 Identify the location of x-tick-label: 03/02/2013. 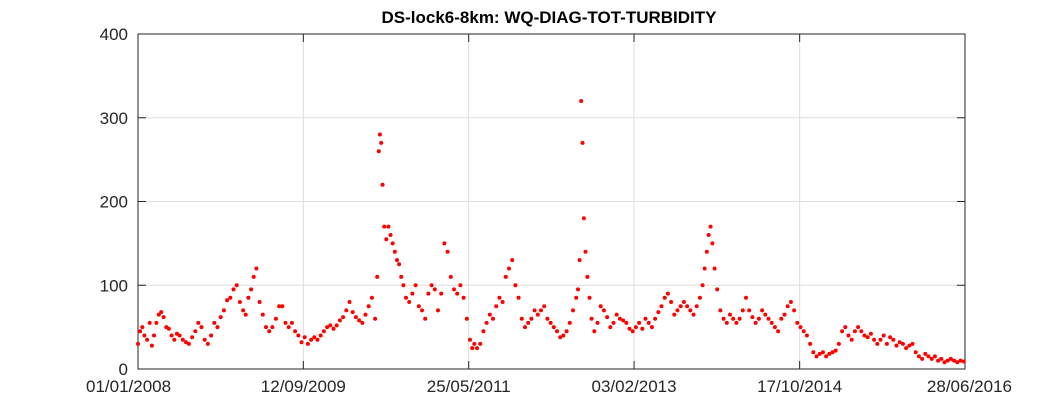
(633, 386).